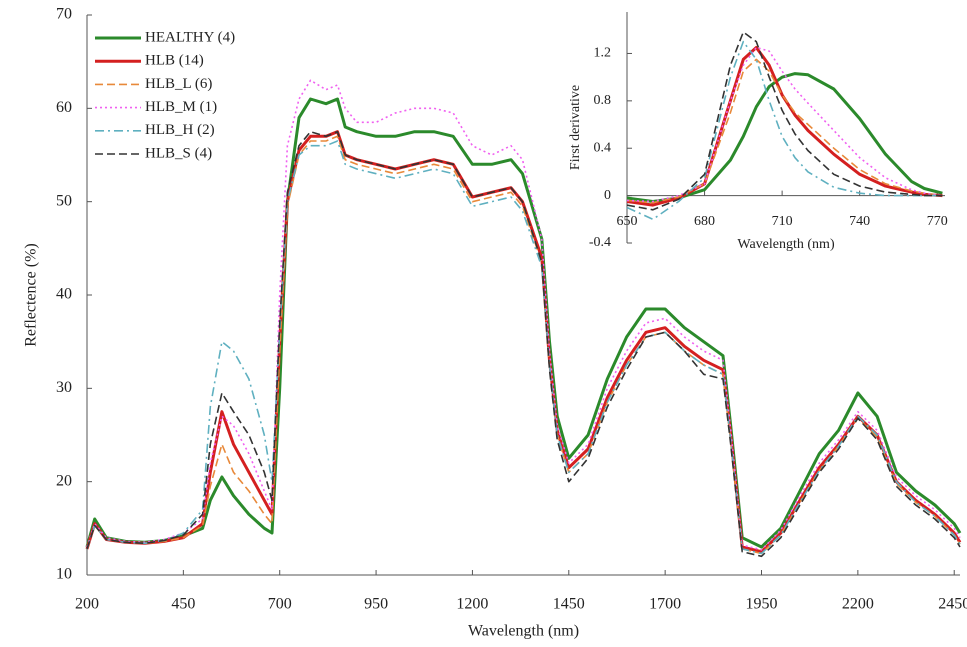 The image size is (967, 647). What do you see at coordinates (190, 37) in the screenshot?
I see `legend-label: HEALTHY (4)` at bounding box center [190, 37].